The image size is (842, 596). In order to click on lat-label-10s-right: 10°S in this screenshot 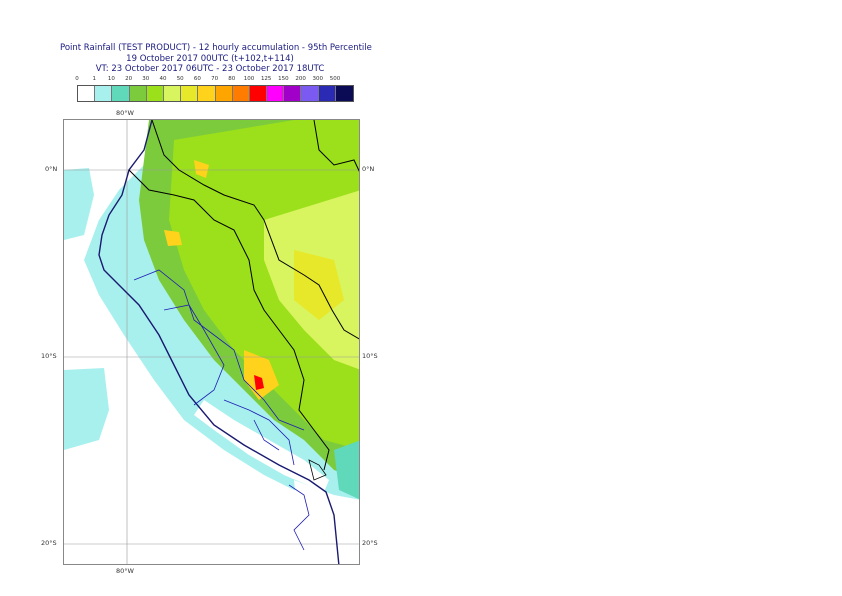, I will do `click(370, 356)`.